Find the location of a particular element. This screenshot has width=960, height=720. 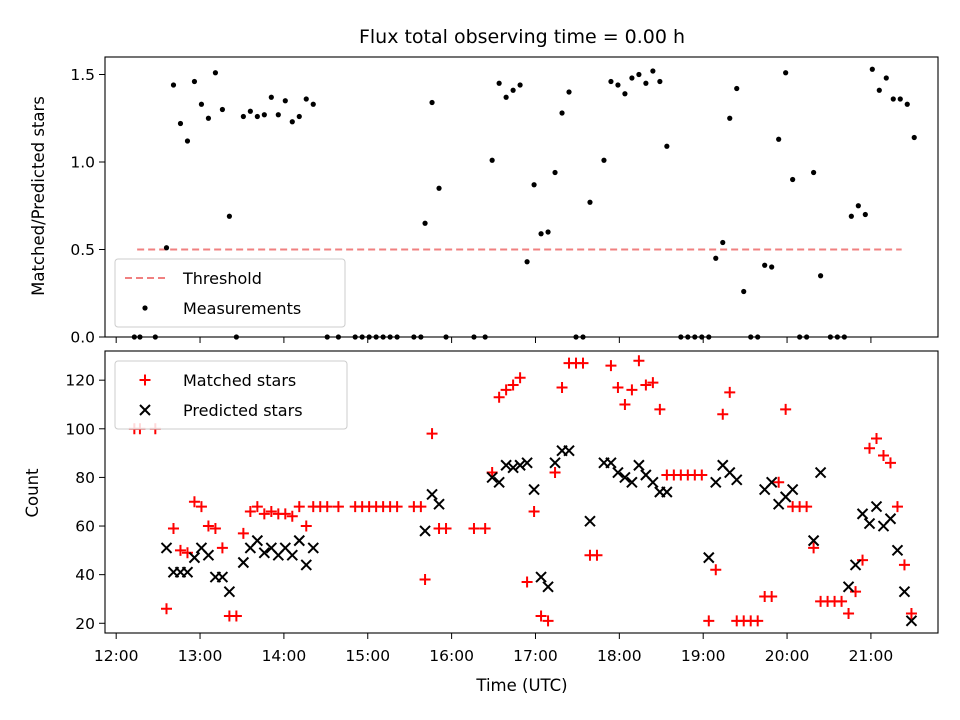

legend-label: Predicted stars is located at coordinates (243, 410).